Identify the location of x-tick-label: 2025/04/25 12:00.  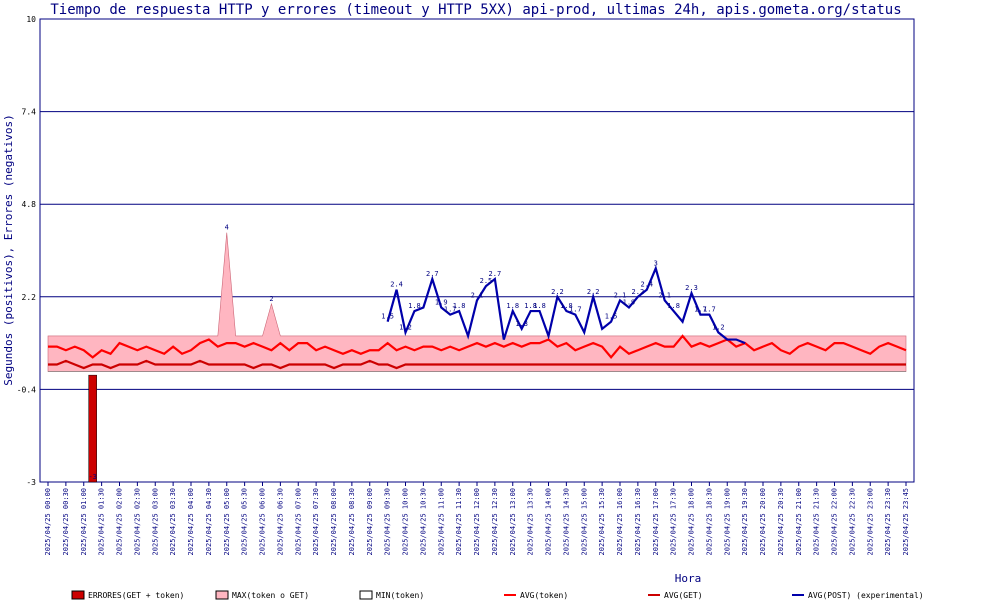
(477, 521).